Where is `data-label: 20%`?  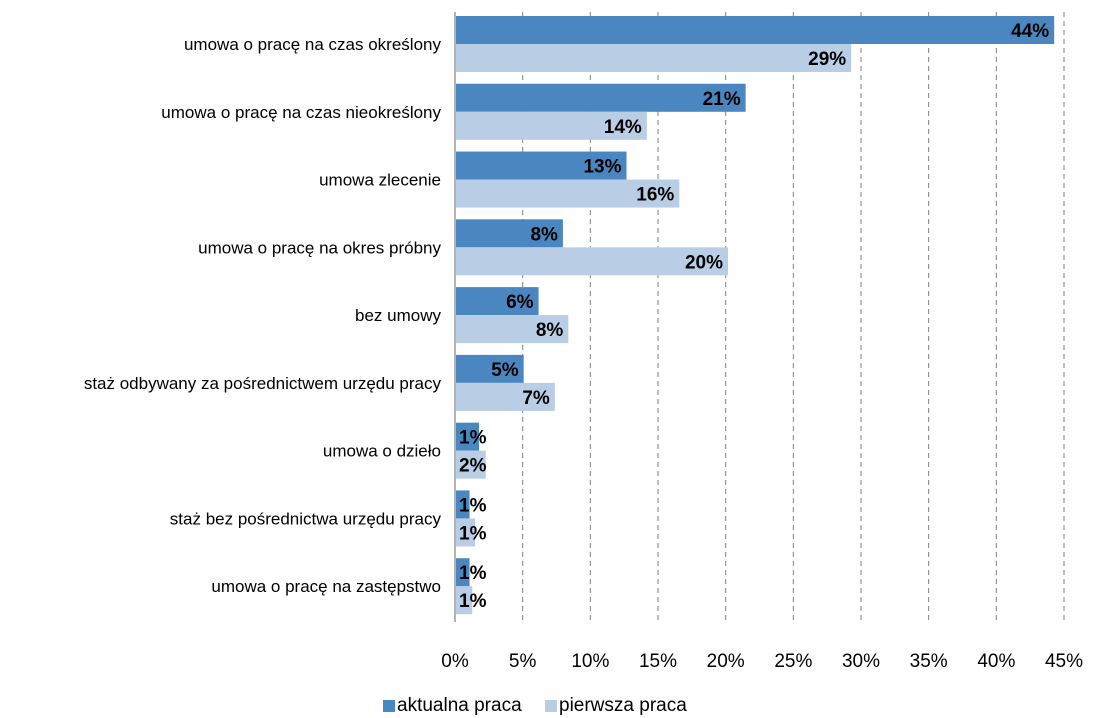 data-label: 20% is located at coordinates (704, 262).